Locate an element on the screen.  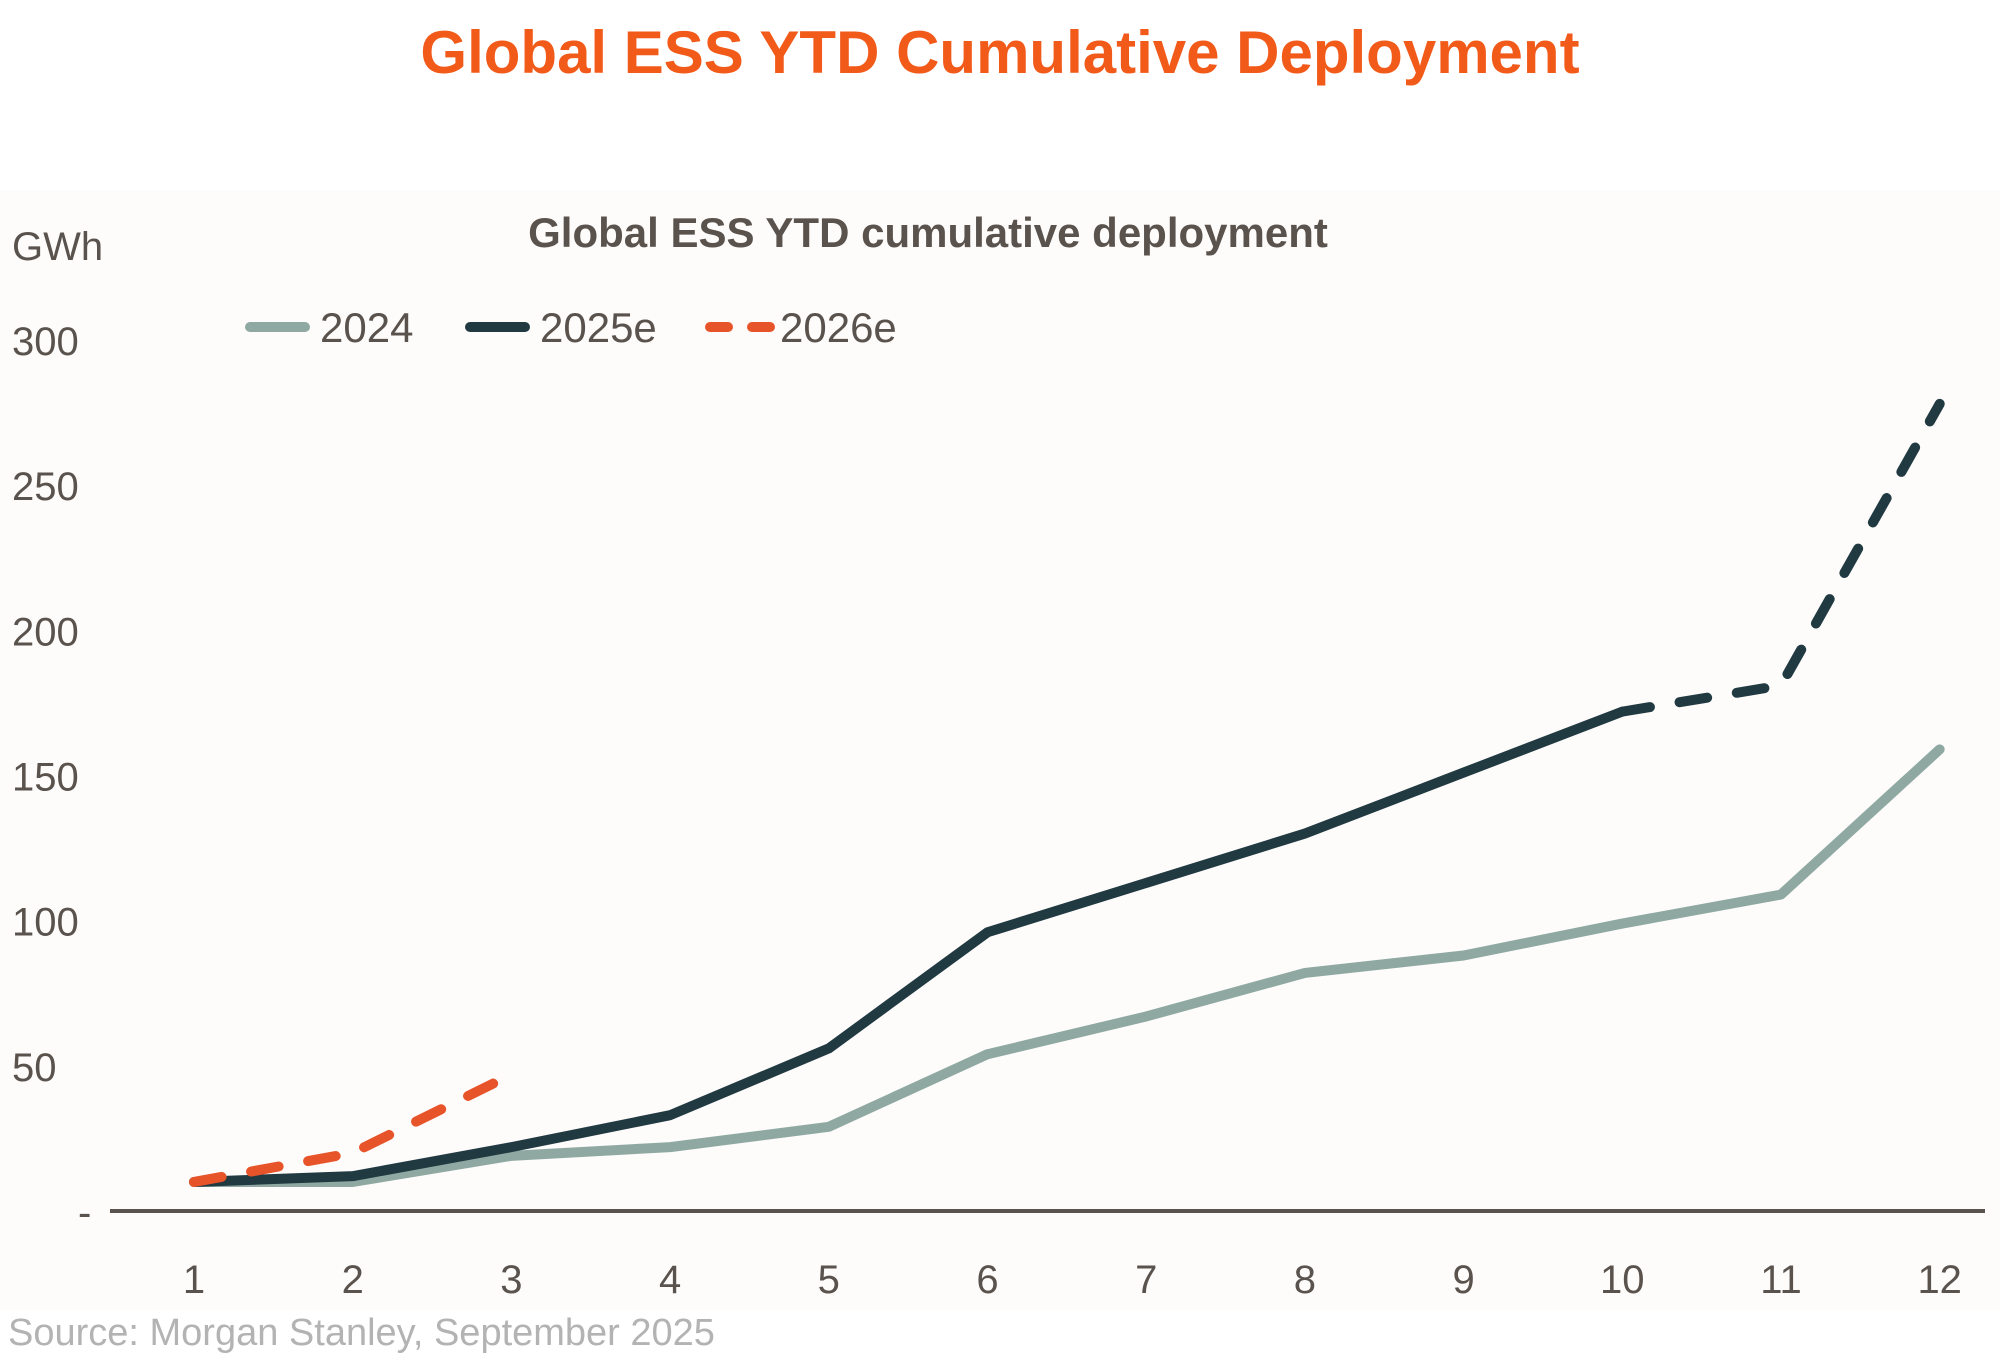
x-tick-label: 10 is located at coordinates (1622, 1280).